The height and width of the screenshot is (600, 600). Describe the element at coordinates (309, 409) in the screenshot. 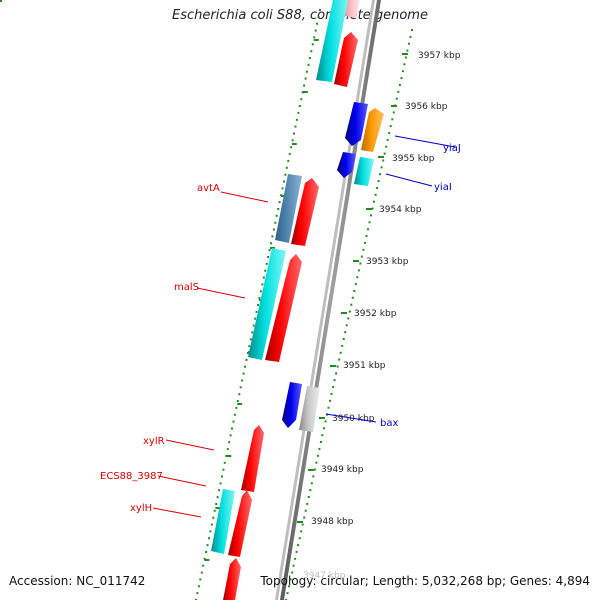

I see `feature-gray-bax` at that location.